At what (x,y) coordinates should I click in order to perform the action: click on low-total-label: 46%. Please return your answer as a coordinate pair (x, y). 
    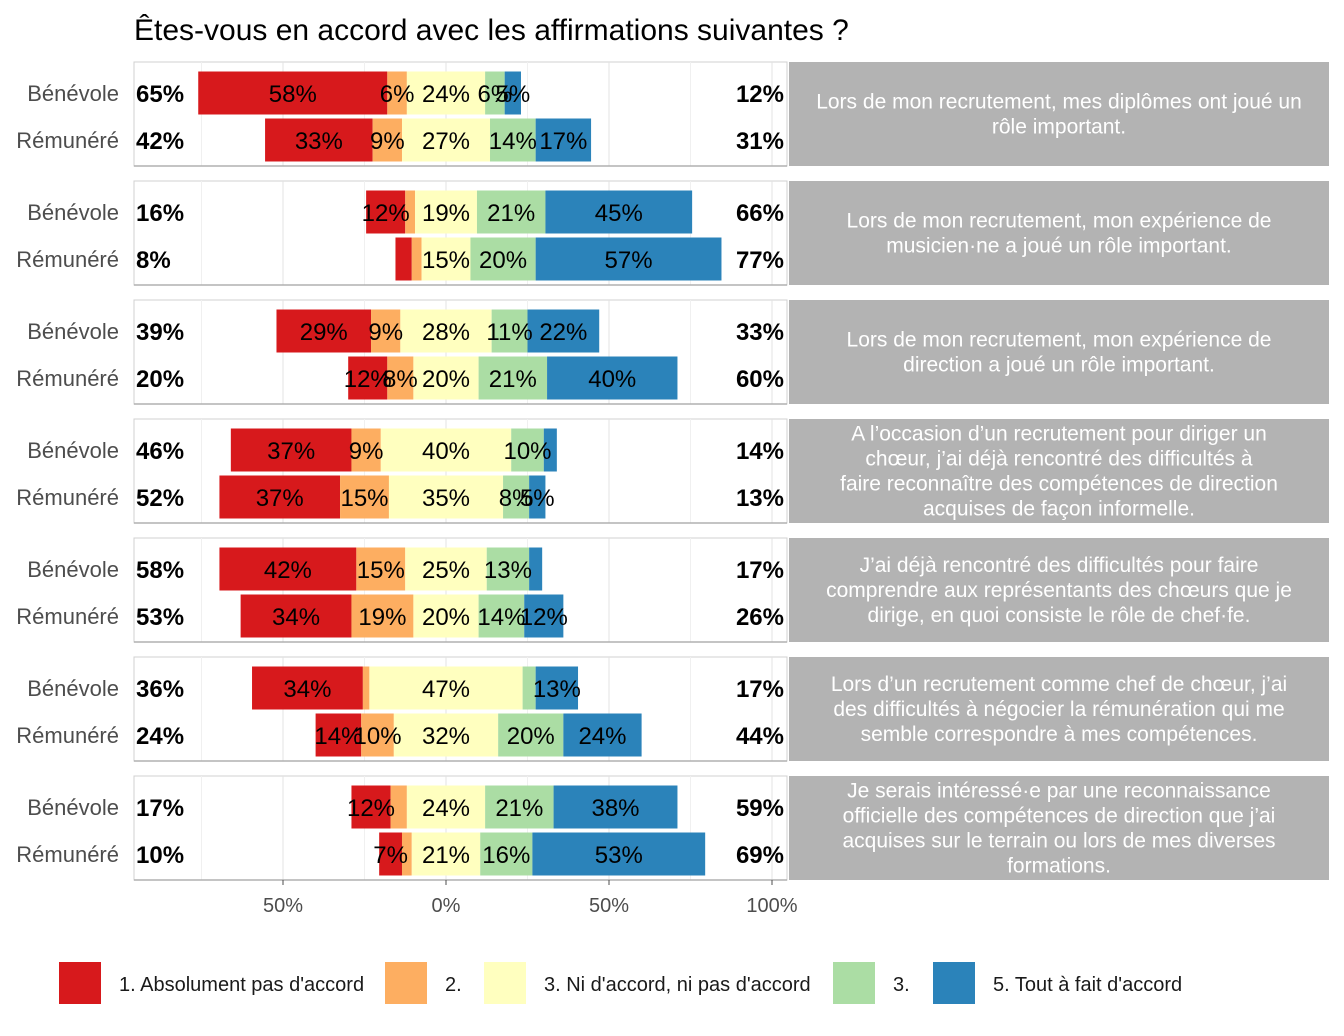
    Looking at the image, I should click on (160, 451).